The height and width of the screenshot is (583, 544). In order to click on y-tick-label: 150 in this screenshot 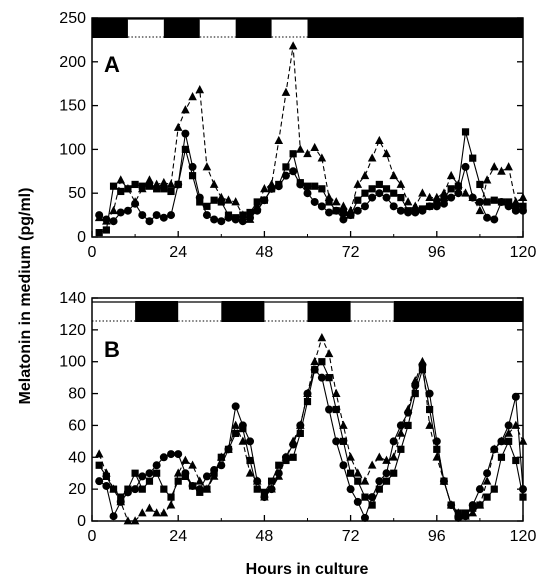, I will do `click(72, 106)`.